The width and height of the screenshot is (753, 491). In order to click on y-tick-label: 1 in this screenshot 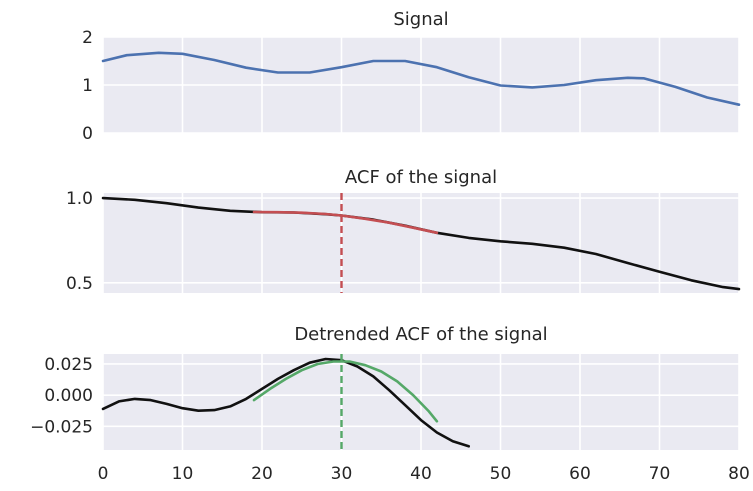, I will do `click(87, 86)`.